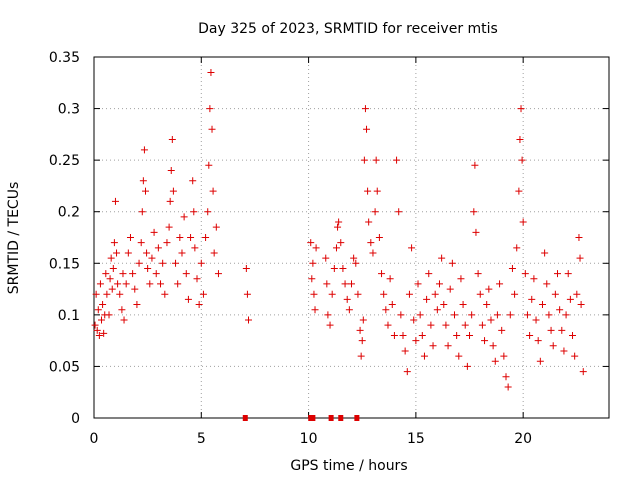  I want to click on y-tick-label: 0.3, so click(69, 110).